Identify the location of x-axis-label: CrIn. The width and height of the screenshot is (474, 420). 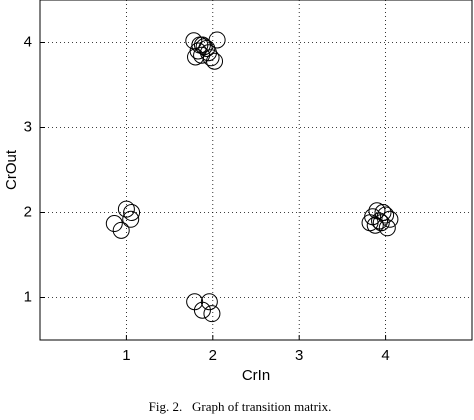
(256, 375).